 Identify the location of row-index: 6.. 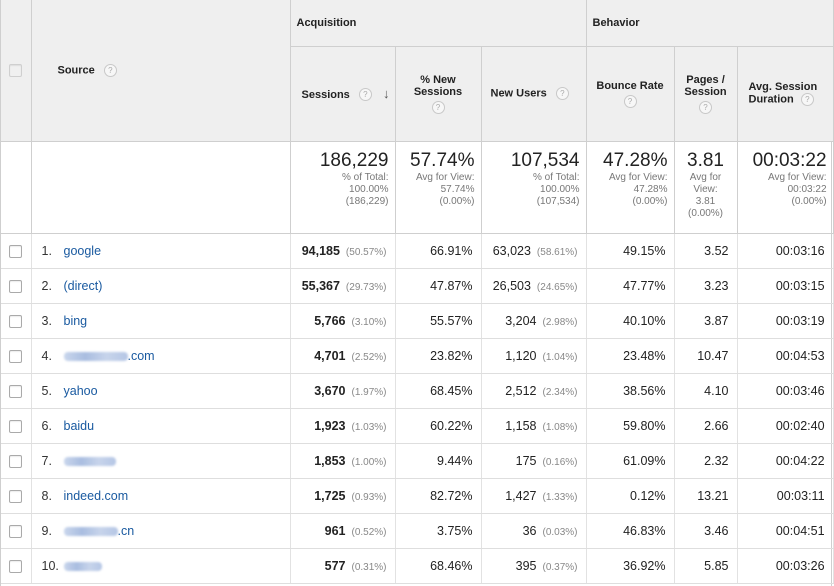
(46, 425).